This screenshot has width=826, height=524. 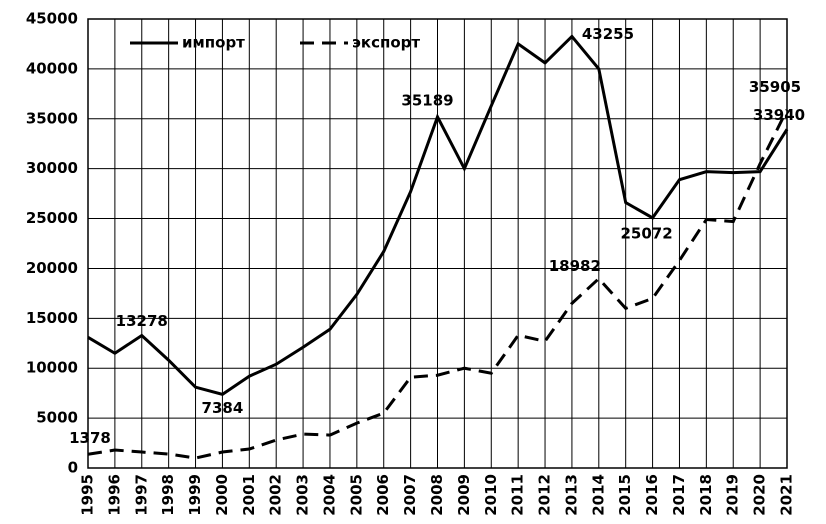 What do you see at coordinates (646, 233) in the screenshot?
I see `data-label: 25072` at bounding box center [646, 233].